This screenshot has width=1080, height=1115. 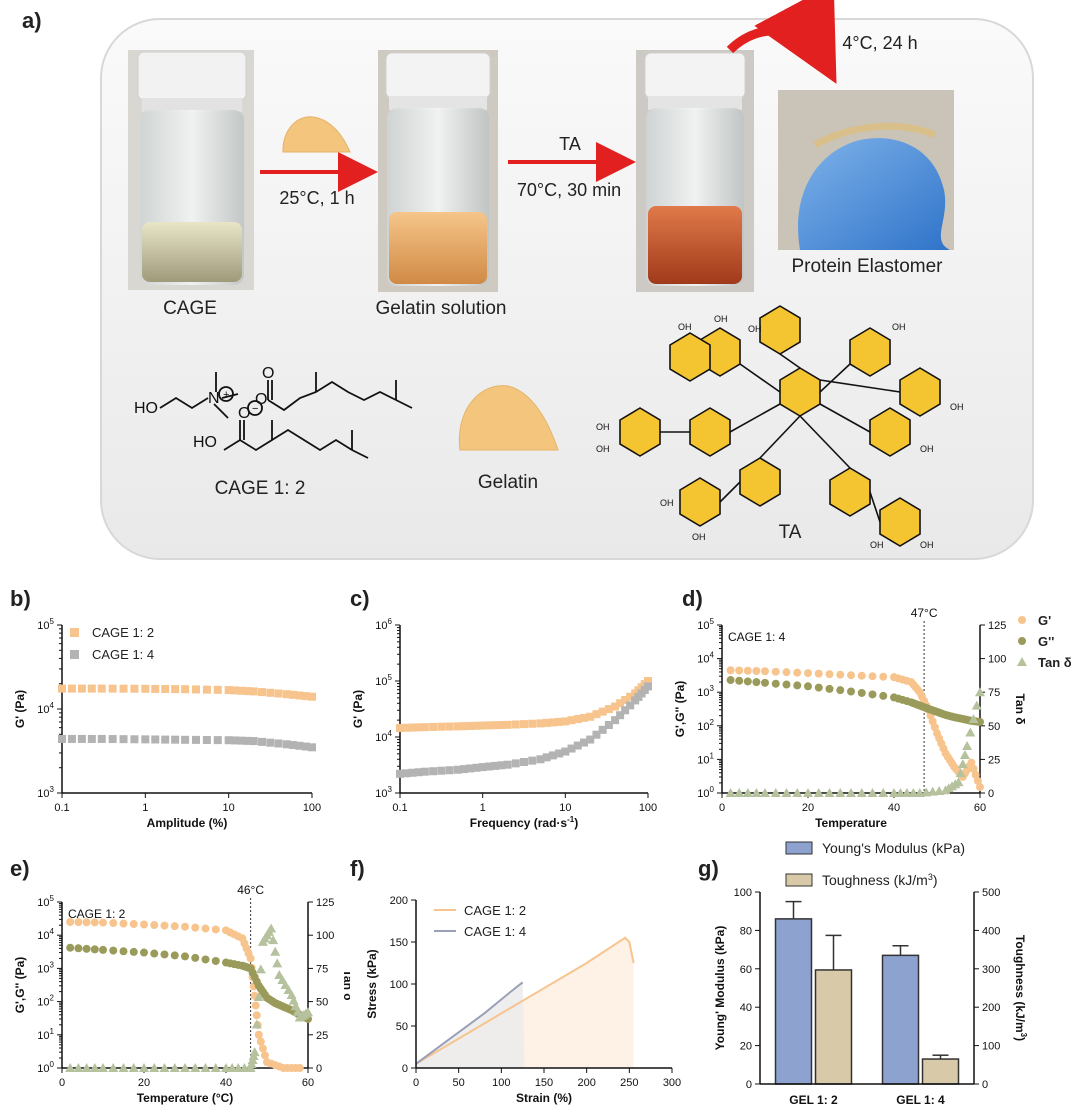 What do you see at coordinates (45, 1034) in the screenshot?
I see `y-tick-label: 101` at bounding box center [45, 1034].